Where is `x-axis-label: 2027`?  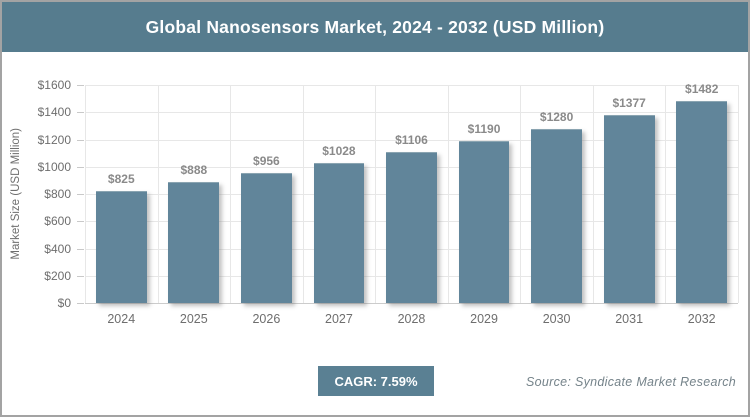 x-axis-label: 2027 is located at coordinates (339, 319).